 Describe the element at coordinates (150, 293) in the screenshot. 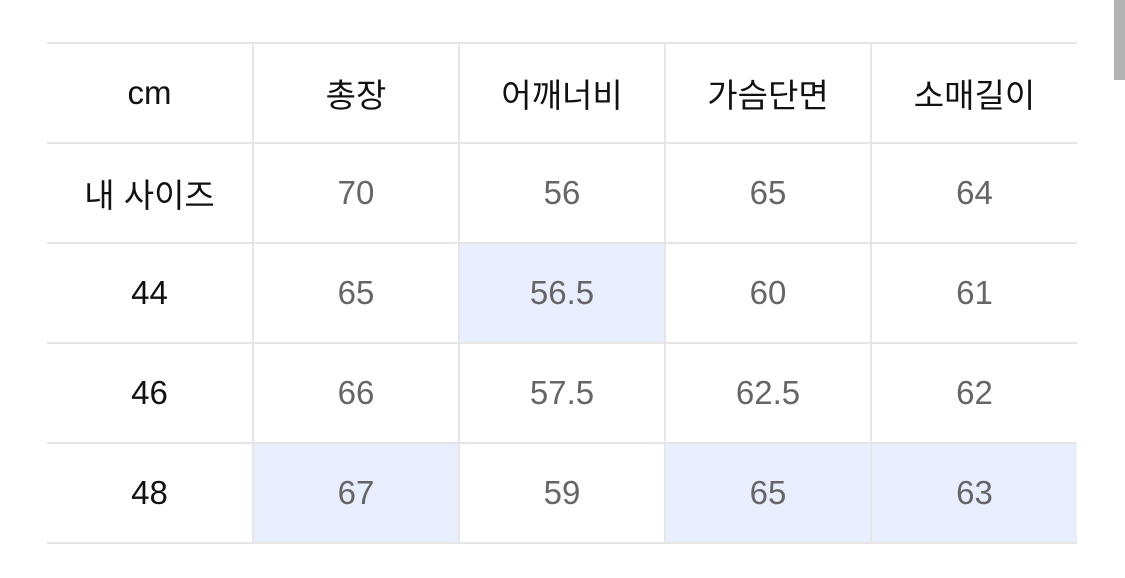

I see `row-label: 44` at that location.